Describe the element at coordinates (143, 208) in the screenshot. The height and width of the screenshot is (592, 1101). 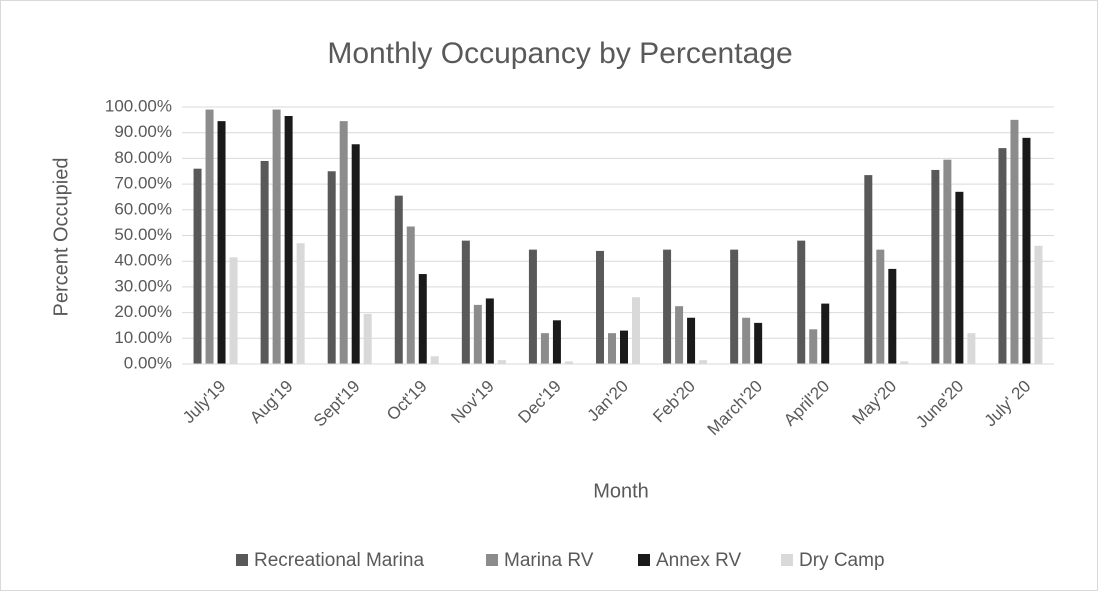
I see `y-tick-label: 60.00%` at that location.